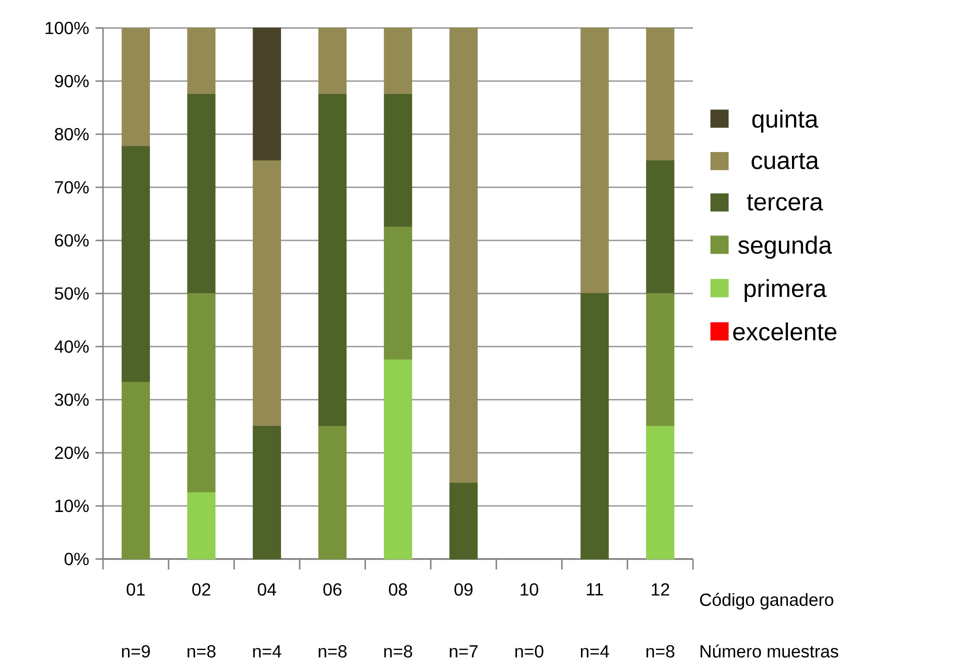 This screenshot has height=659, width=954. What do you see at coordinates (594, 589) in the screenshot?
I see `x-tick-label: 11` at bounding box center [594, 589].